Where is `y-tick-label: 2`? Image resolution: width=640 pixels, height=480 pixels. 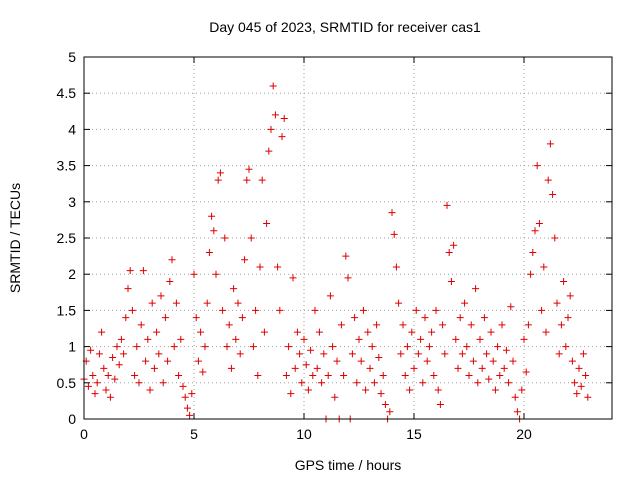 y-tick-label: 2 is located at coordinates (72, 274).